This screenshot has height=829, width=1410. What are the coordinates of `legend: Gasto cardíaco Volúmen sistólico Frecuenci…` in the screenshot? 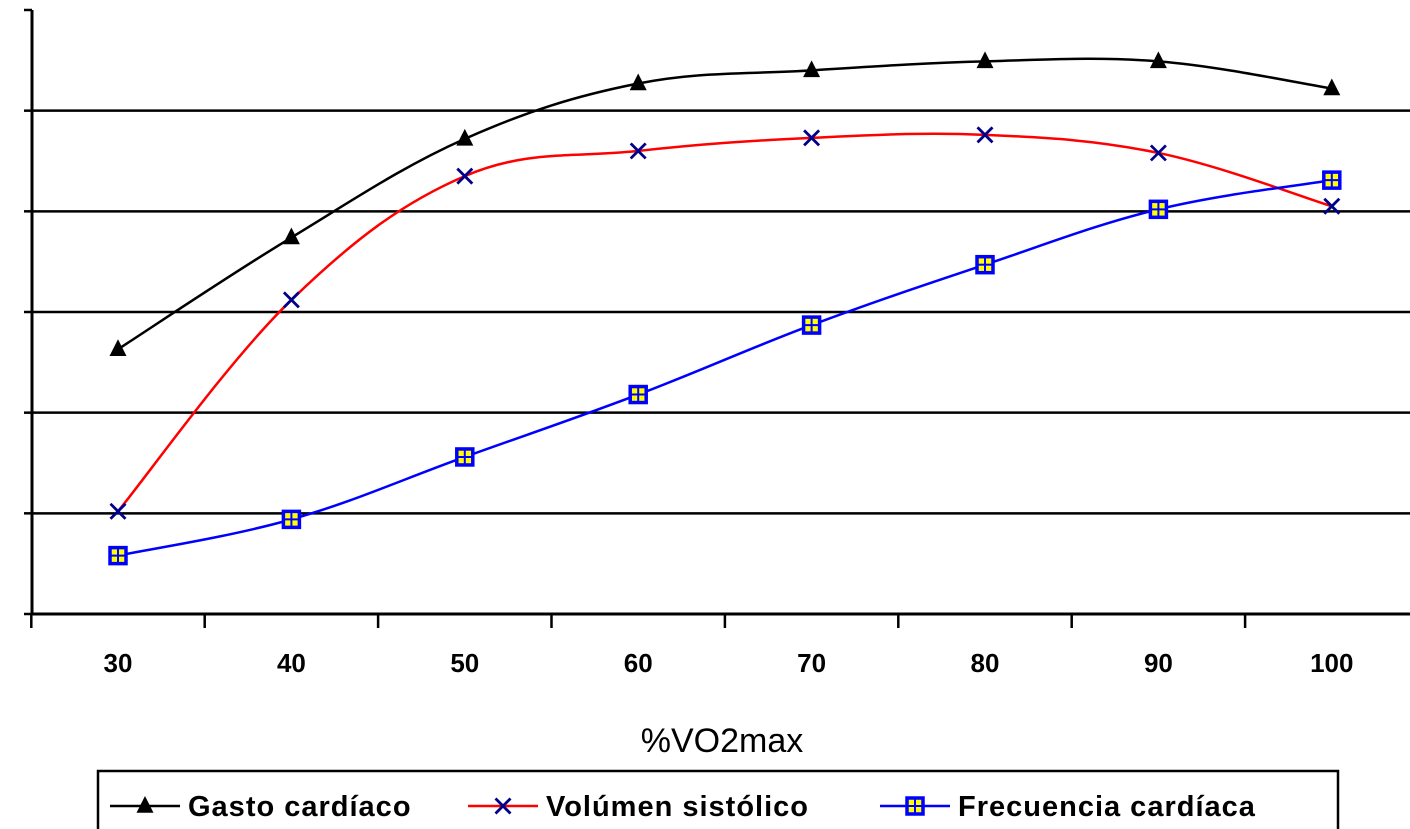 It's located at (718, 799).